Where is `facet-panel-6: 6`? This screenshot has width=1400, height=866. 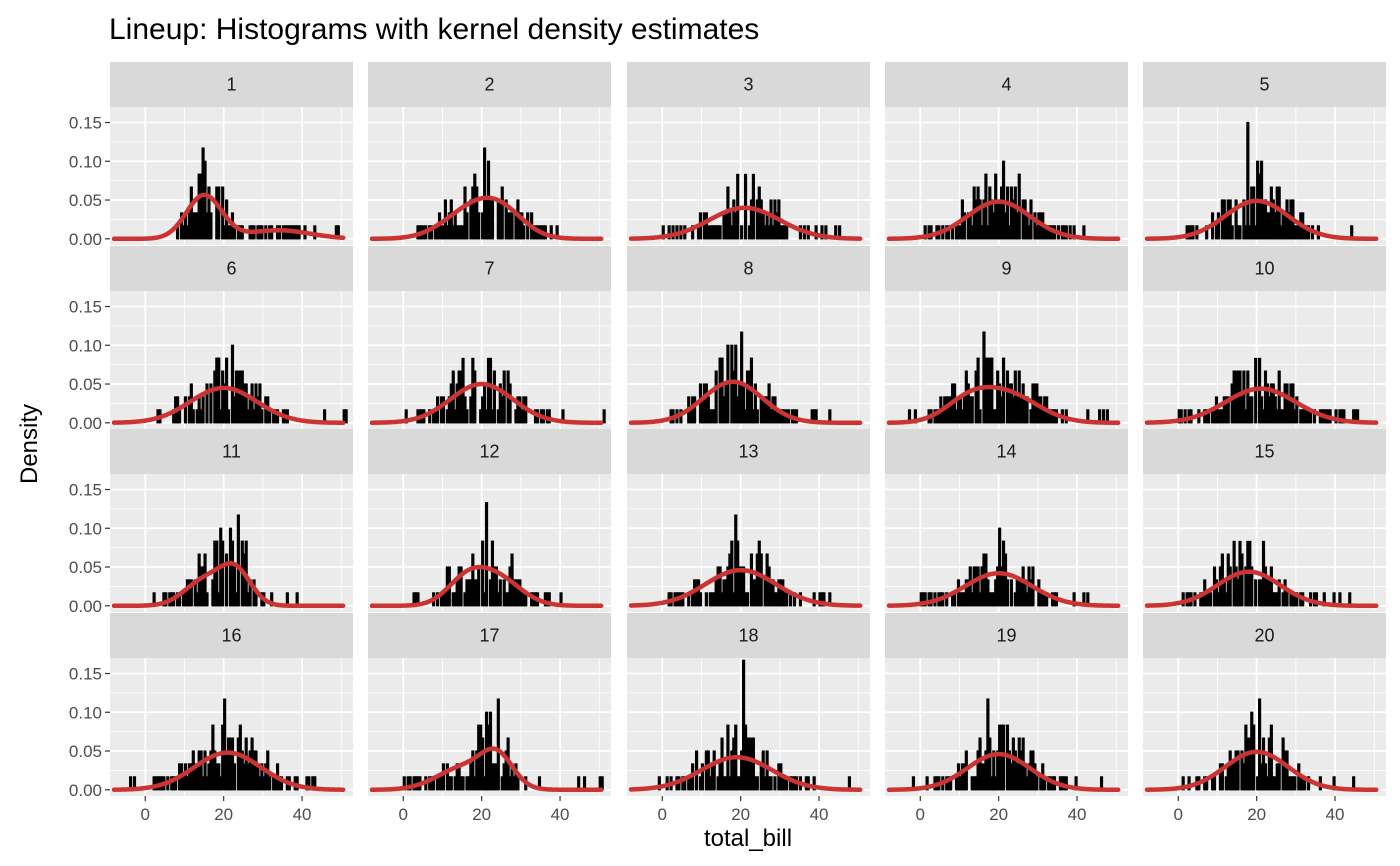 facet-panel-6: 6 is located at coordinates (231, 337).